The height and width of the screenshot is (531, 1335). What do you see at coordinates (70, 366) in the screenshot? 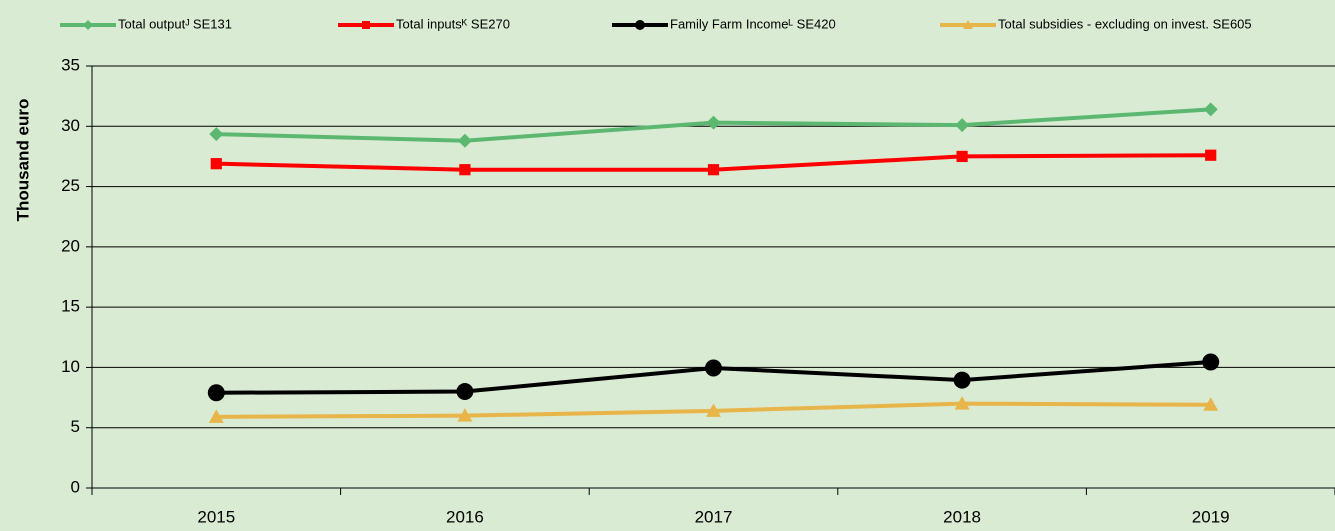
I see `y-tick-label: 10` at bounding box center [70, 366].